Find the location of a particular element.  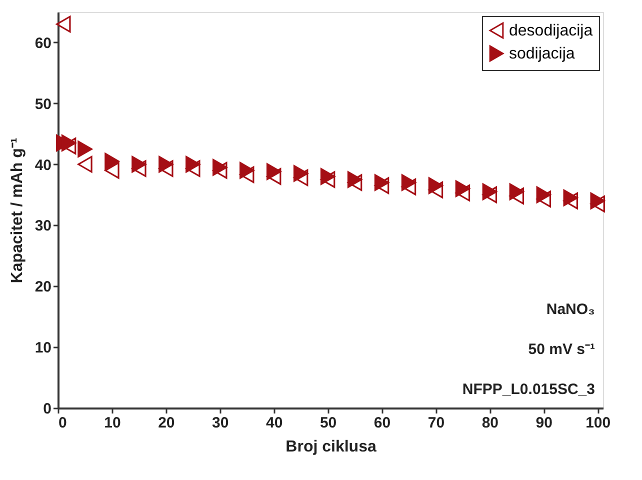

legend-label: sodijacija is located at coordinates (542, 54).